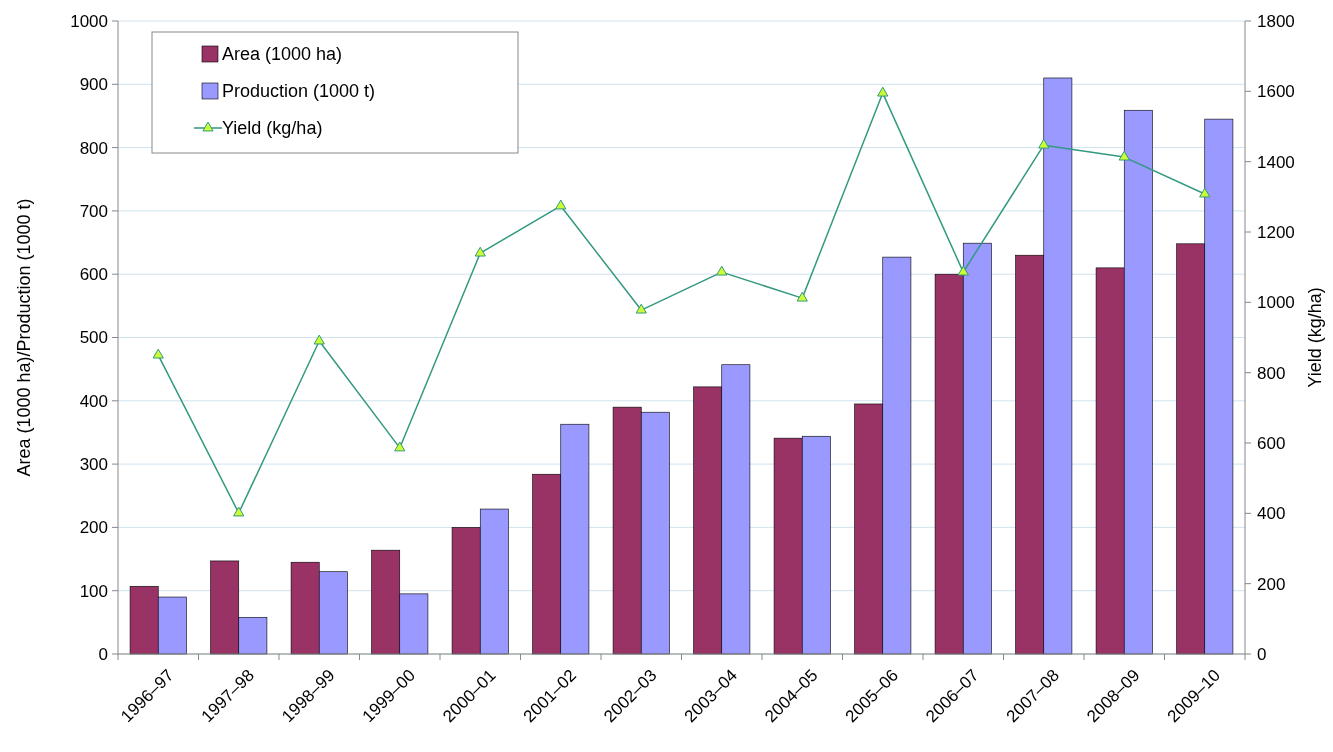  I want to click on y-tick-label: 0, so click(103, 654).